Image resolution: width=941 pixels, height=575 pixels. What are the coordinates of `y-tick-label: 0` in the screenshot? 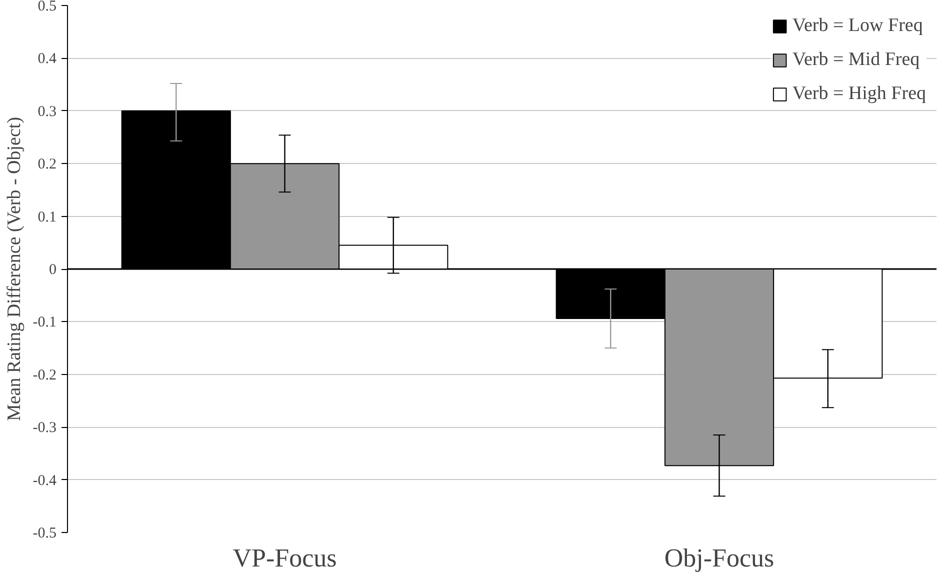 It's located at (52, 270).